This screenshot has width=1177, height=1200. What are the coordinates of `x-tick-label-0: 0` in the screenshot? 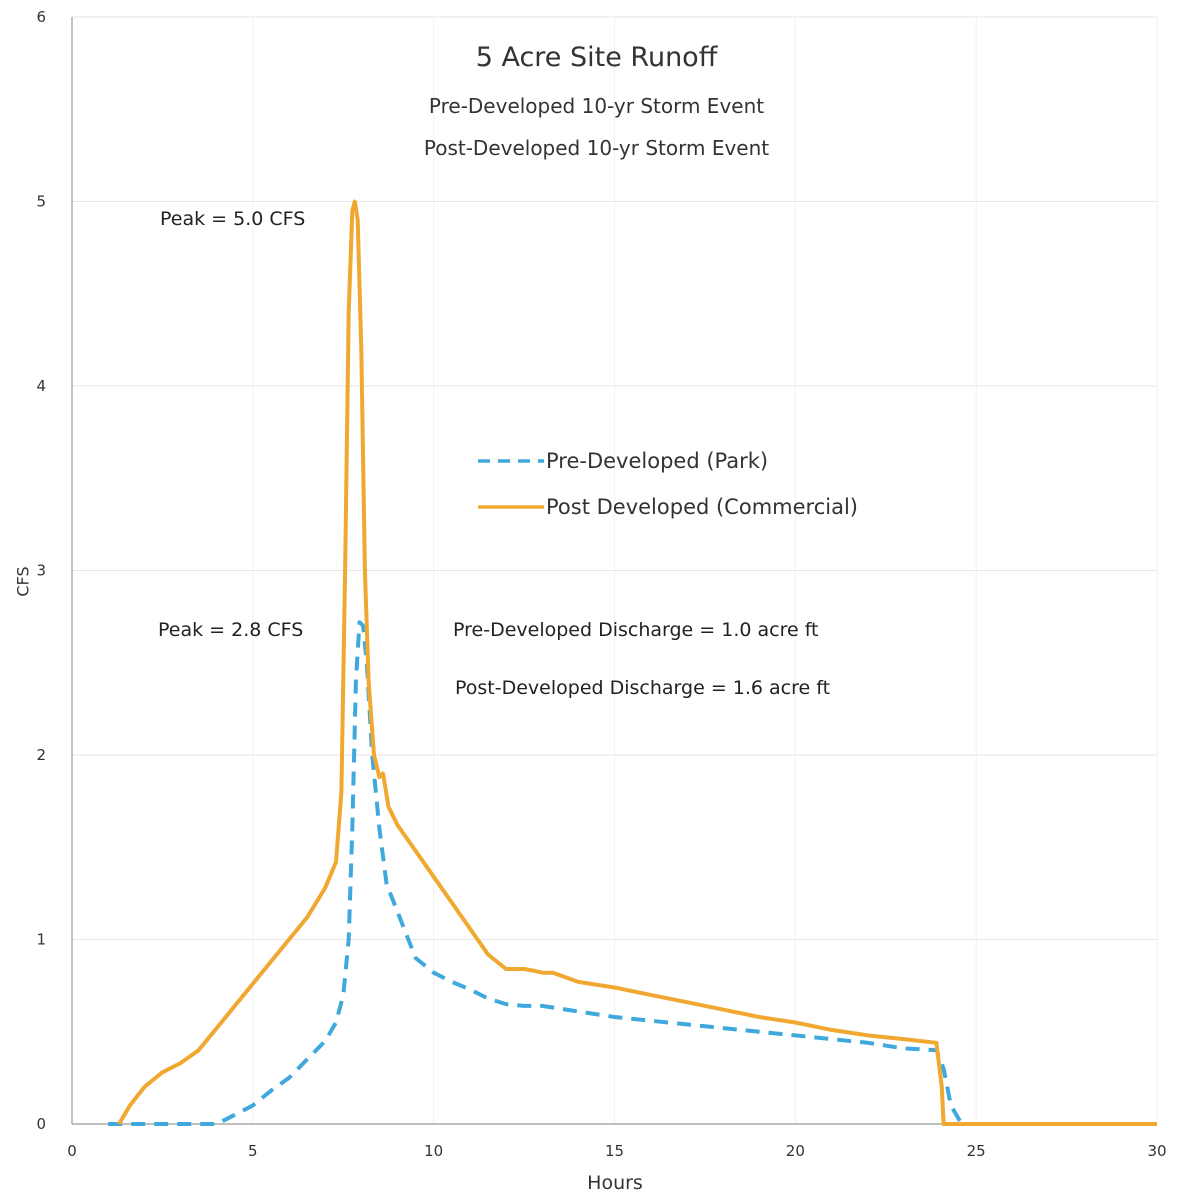 It's located at (72, 1151).